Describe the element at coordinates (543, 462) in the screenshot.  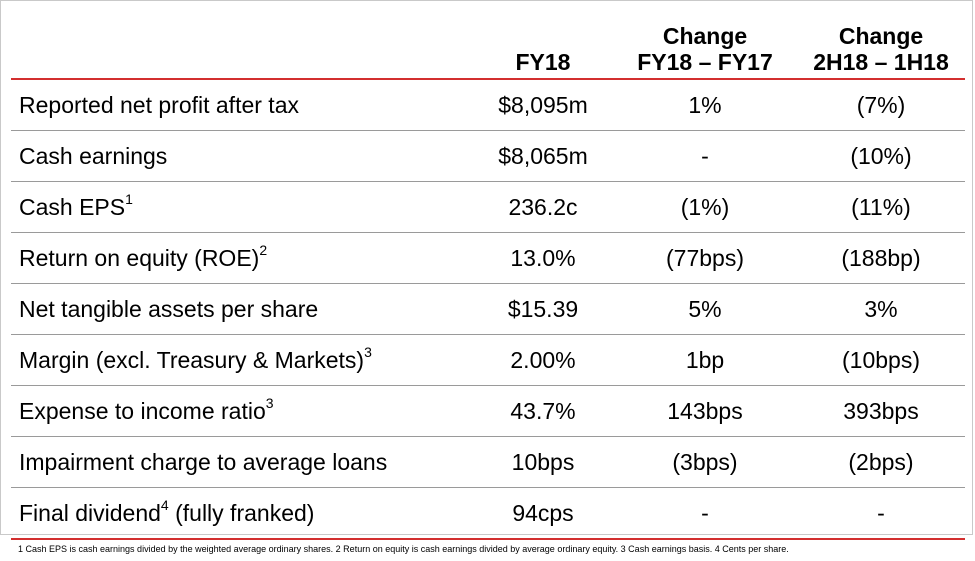
I see `row-fy18-value: 10bps` at that location.